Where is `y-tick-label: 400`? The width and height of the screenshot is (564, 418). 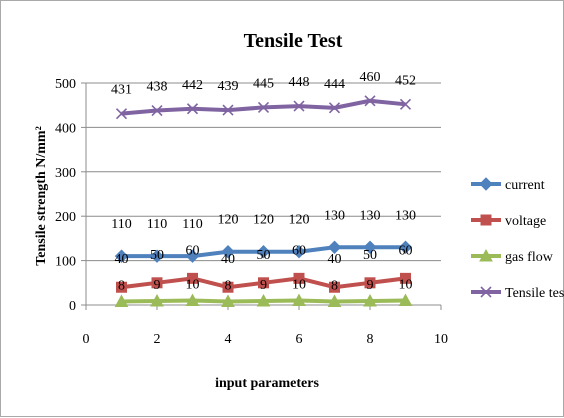
y-tick-label: 400 is located at coordinates (65, 128).